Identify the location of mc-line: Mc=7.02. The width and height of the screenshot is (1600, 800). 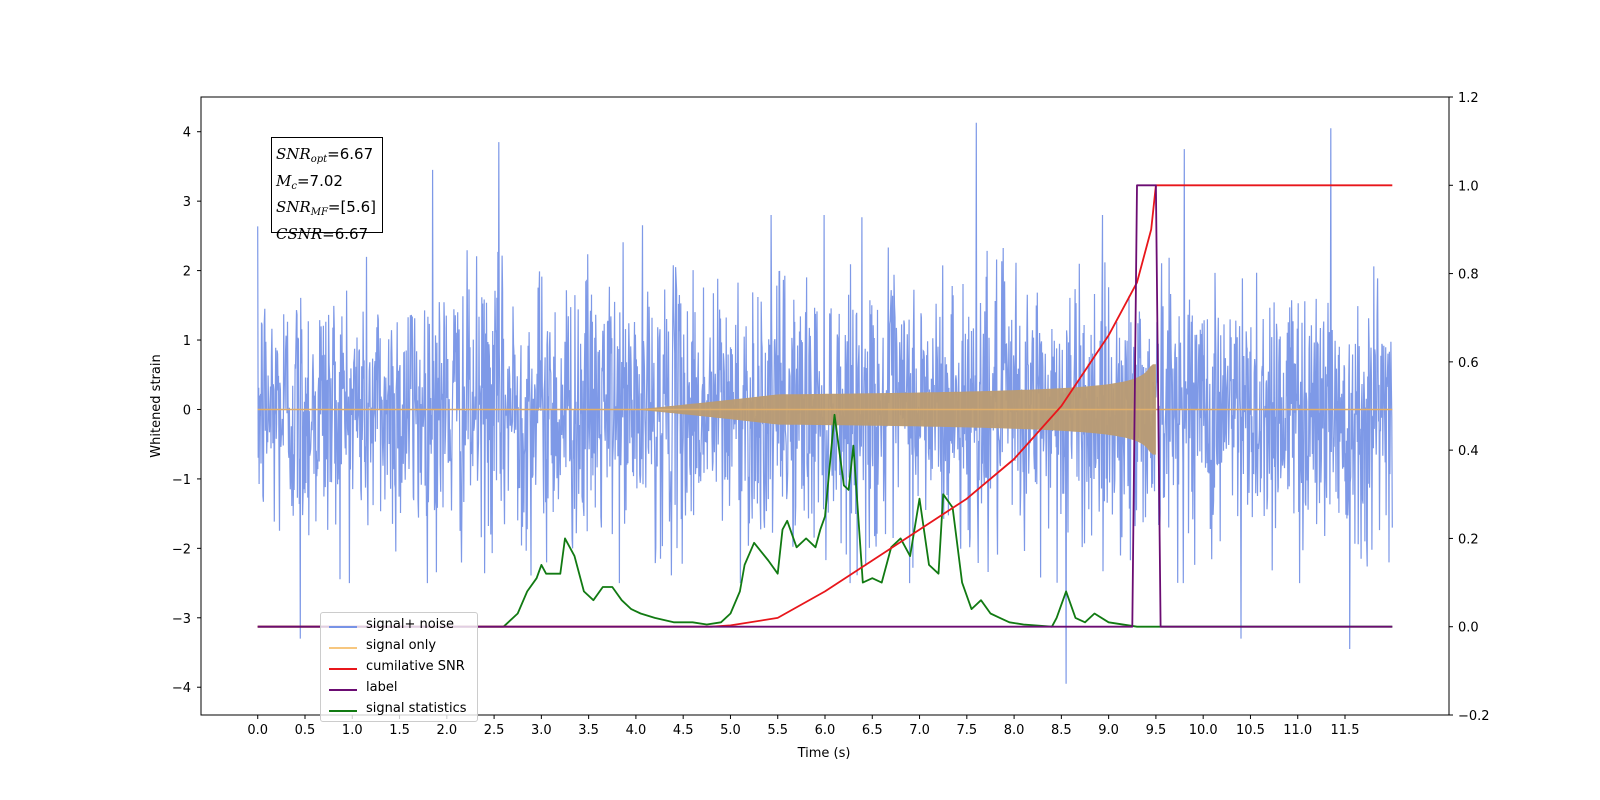
(327, 184).